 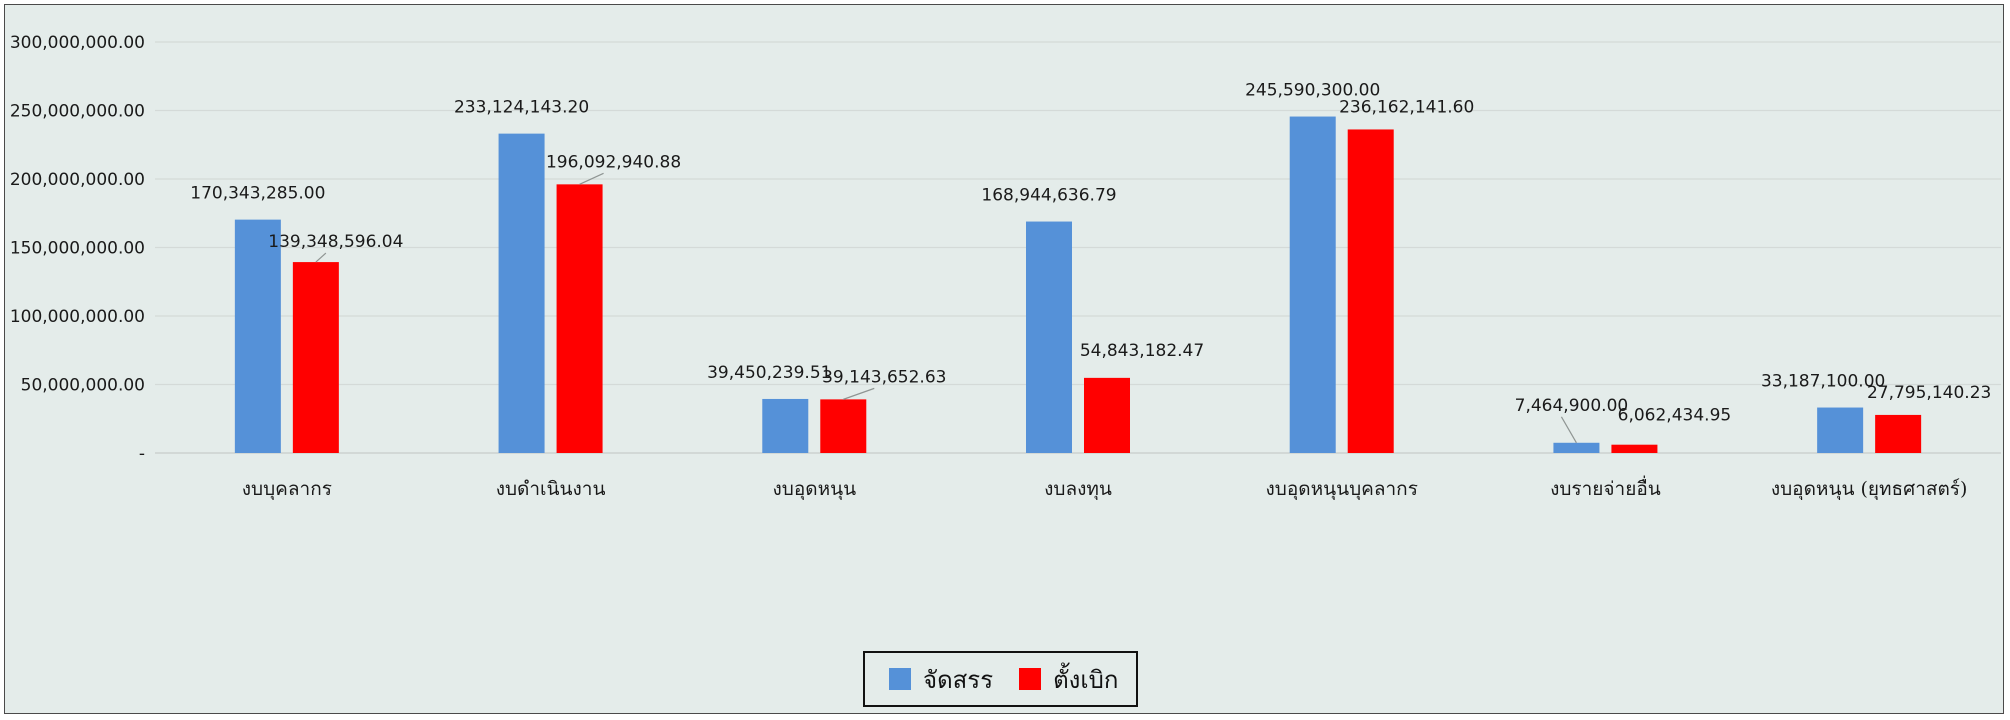 What do you see at coordinates (77, 43) in the screenshot?
I see `y-tick-label: 300,000,000.00` at bounding box center [77, 43].